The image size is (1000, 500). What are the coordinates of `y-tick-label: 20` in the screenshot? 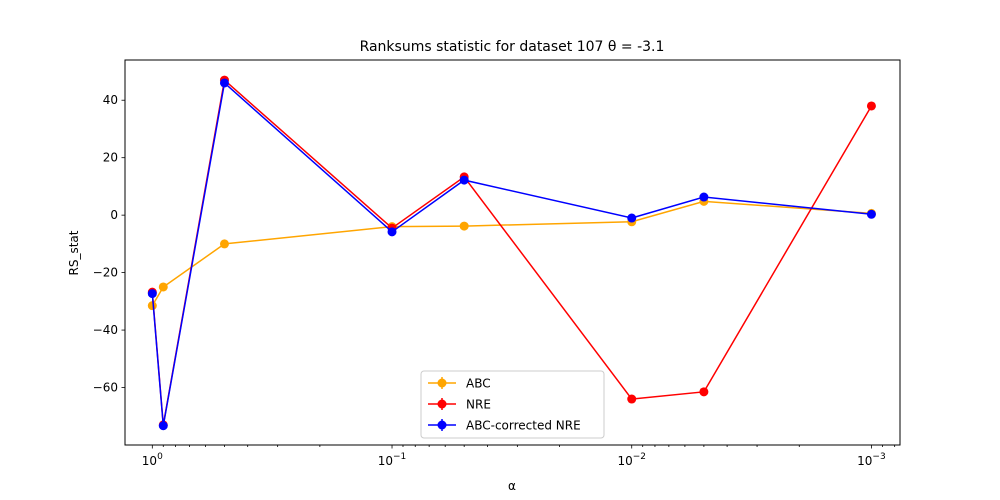 It's located at (110, 158).